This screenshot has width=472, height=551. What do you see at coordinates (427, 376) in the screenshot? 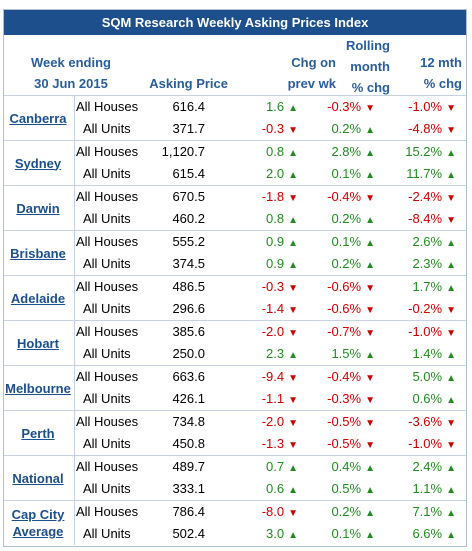
I see `twelve-value: 5.0%` at bounding box center [427, 376].